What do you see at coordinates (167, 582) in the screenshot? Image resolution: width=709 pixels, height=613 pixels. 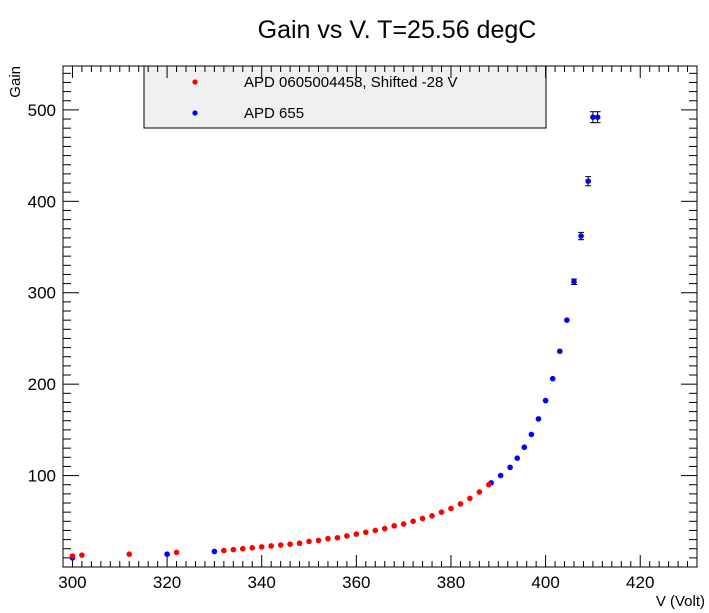 I see `x-tick-label: 320` at bounding box center [167, 582].